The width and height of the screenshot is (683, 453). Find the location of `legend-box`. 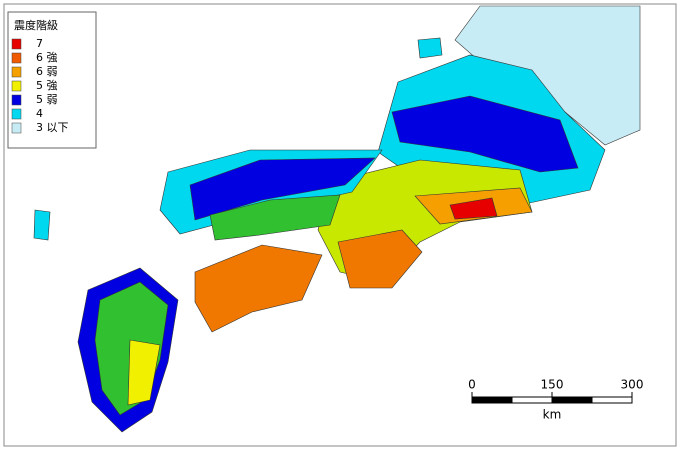

legend-box is located at coordinates (52, 80).